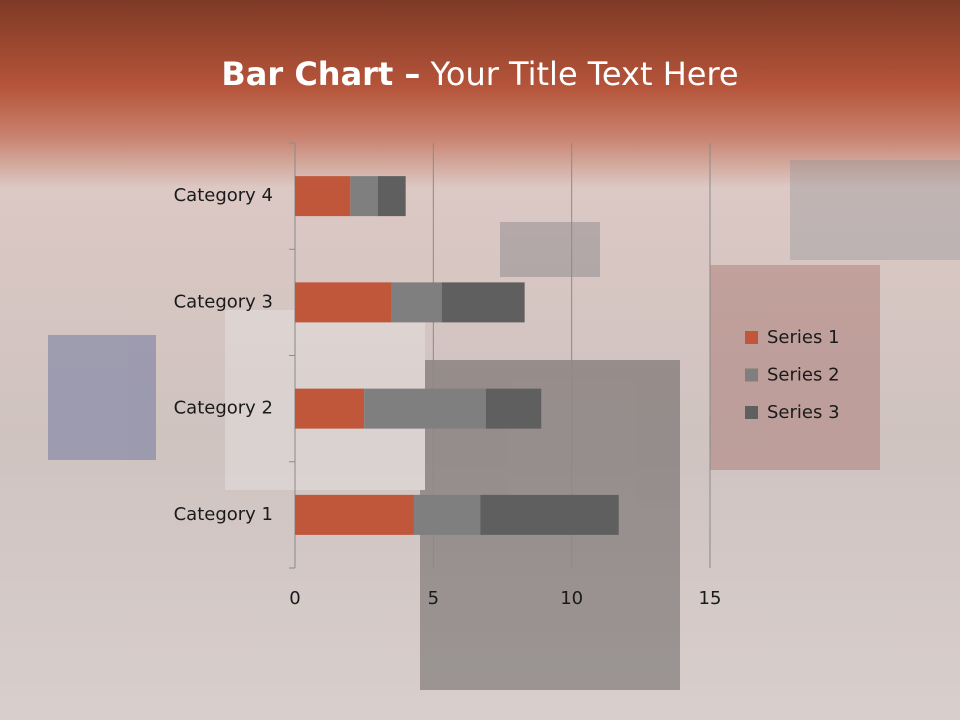 Image resolution: width=960 pixels, height=720 pixels. Describe the element at coordinates (803, 375) in the screenshot. I see `legend-label: Series 2` at that location.